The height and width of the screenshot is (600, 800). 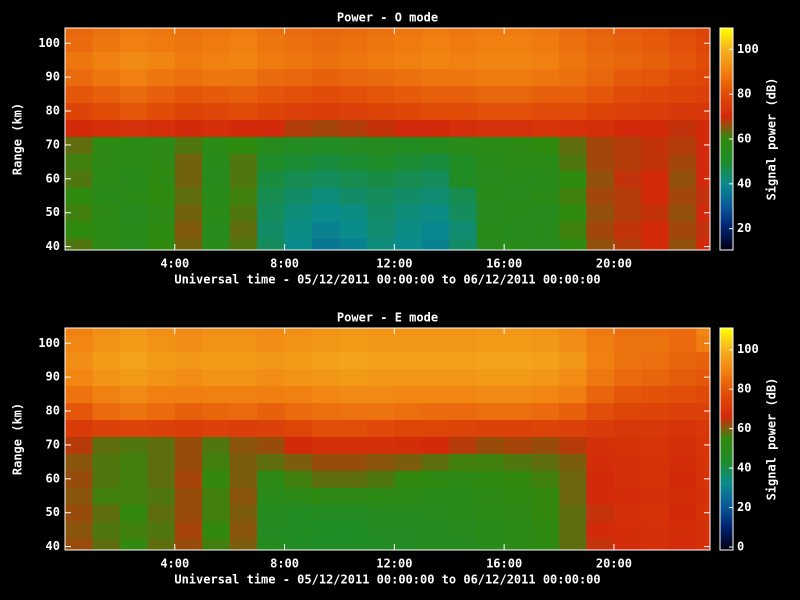 I want to click on colorbar-tick-label: 60, so click(x=744, y=139).